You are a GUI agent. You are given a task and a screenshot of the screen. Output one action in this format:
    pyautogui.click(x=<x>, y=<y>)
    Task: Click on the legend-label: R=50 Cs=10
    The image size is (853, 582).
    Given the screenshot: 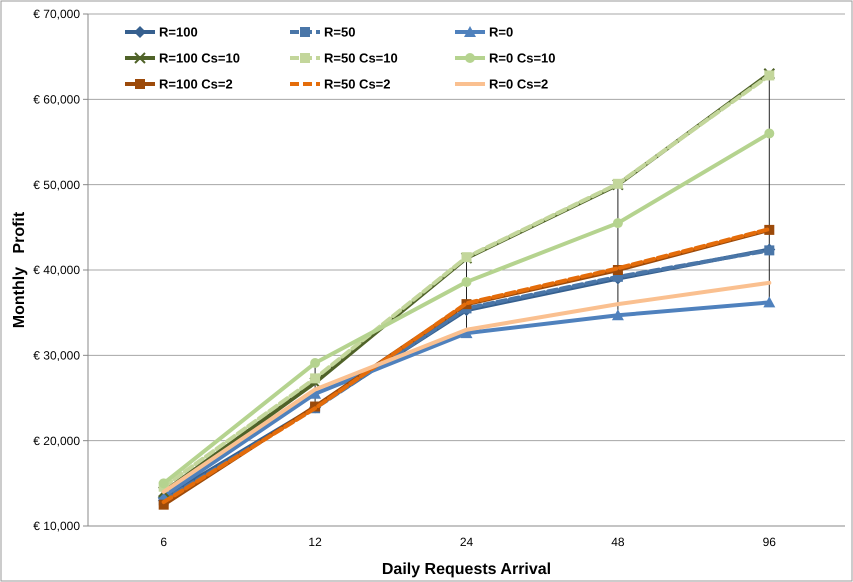 What is the action you would take?
    pyautogui.click(x=361, y=58)
    